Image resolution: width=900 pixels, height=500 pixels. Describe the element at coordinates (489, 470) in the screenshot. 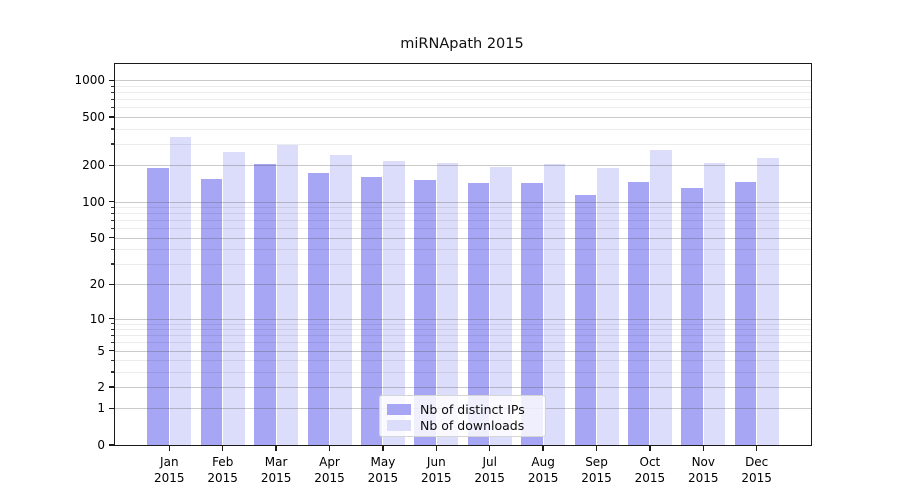

I see `x-tick-label-jul: Jul 2015` at that location.